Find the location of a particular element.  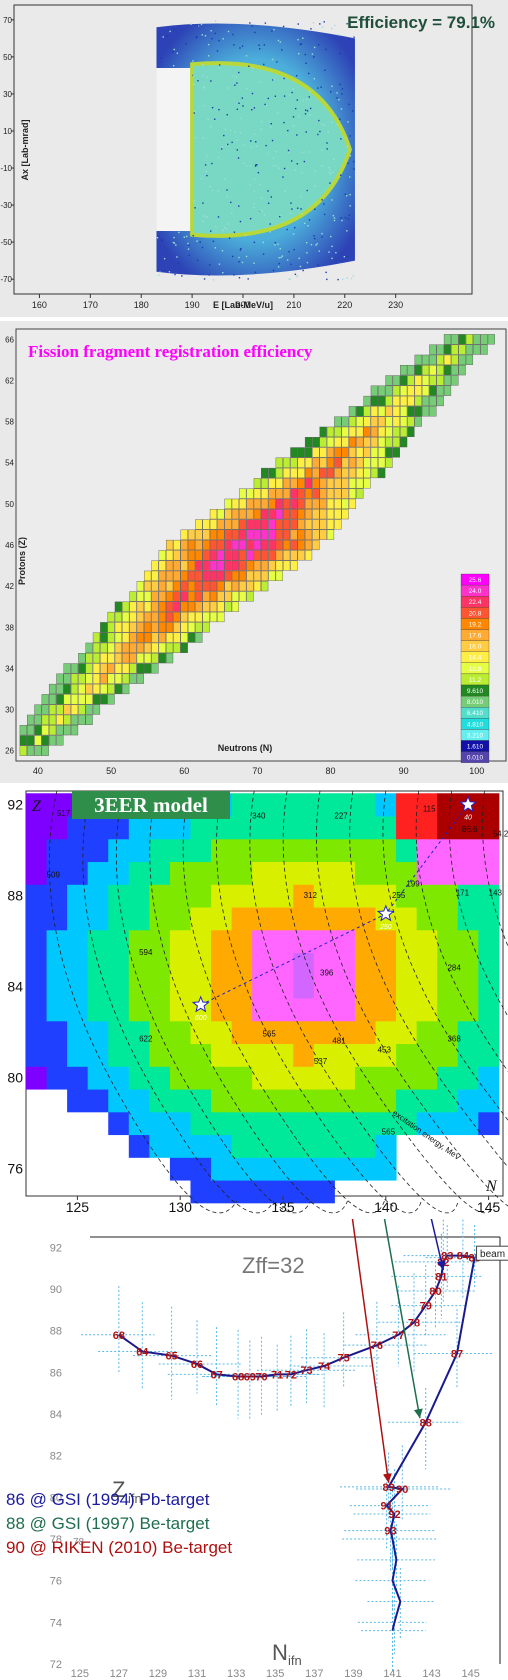

x-tick-label: 129 is located at coordinates (158, 1674).